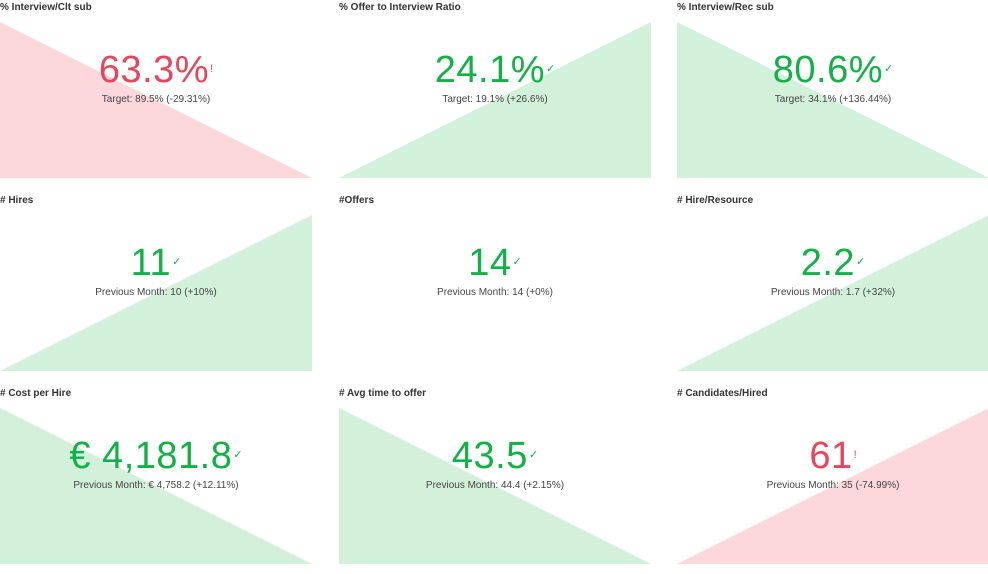 Image resolution: width=988 pixels, height=574 pixels. What do you see at coordinates (154, 70) in the screenshot?
I see `kpi-value: 63.3%` at bounding box center [154, 70].